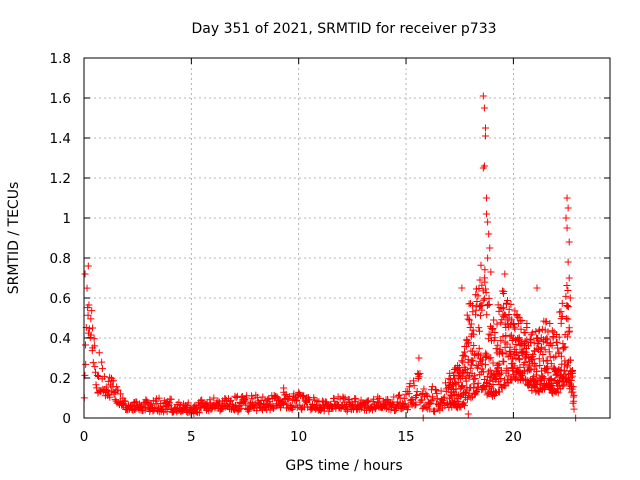 This screenshot has width=640, height=480. What do you see at coordinates (66, 219) in the screenshot?
I see `y-tick-label: 1` at bounding box center [66, 219].